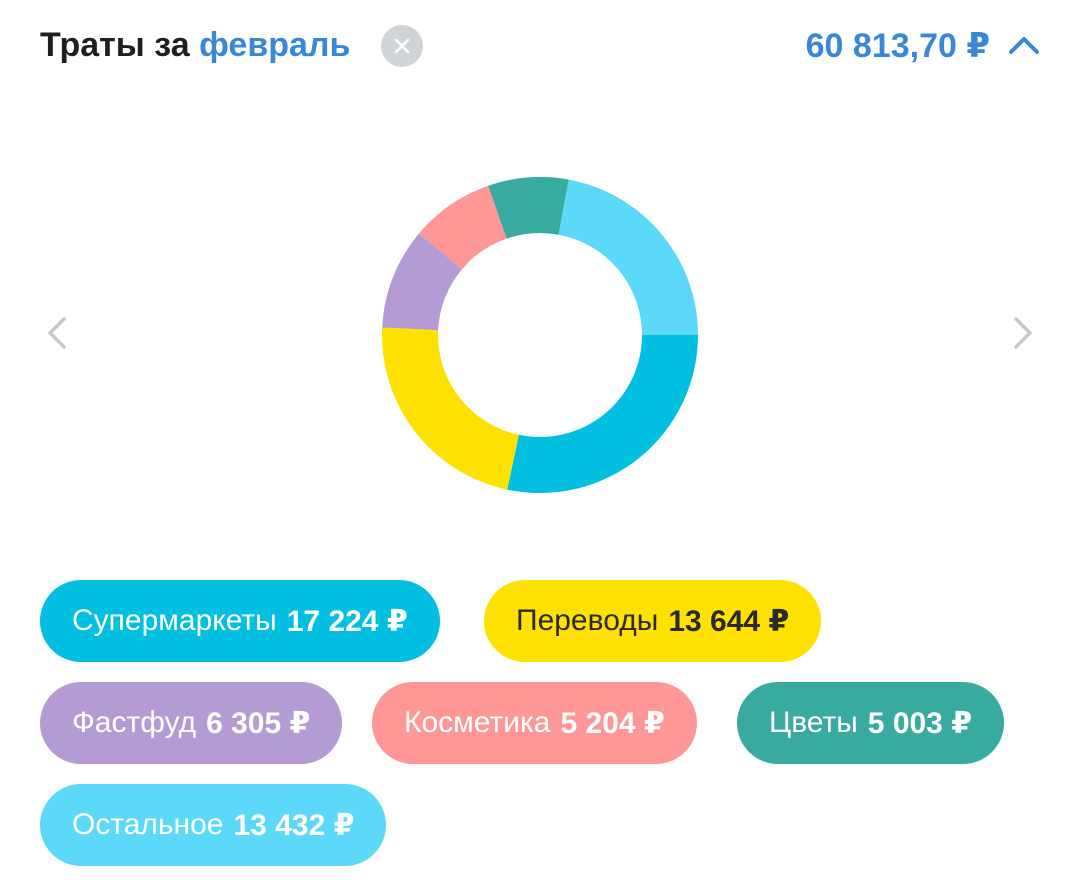  I want to click on month-selector: февраль, so click(275, 45).